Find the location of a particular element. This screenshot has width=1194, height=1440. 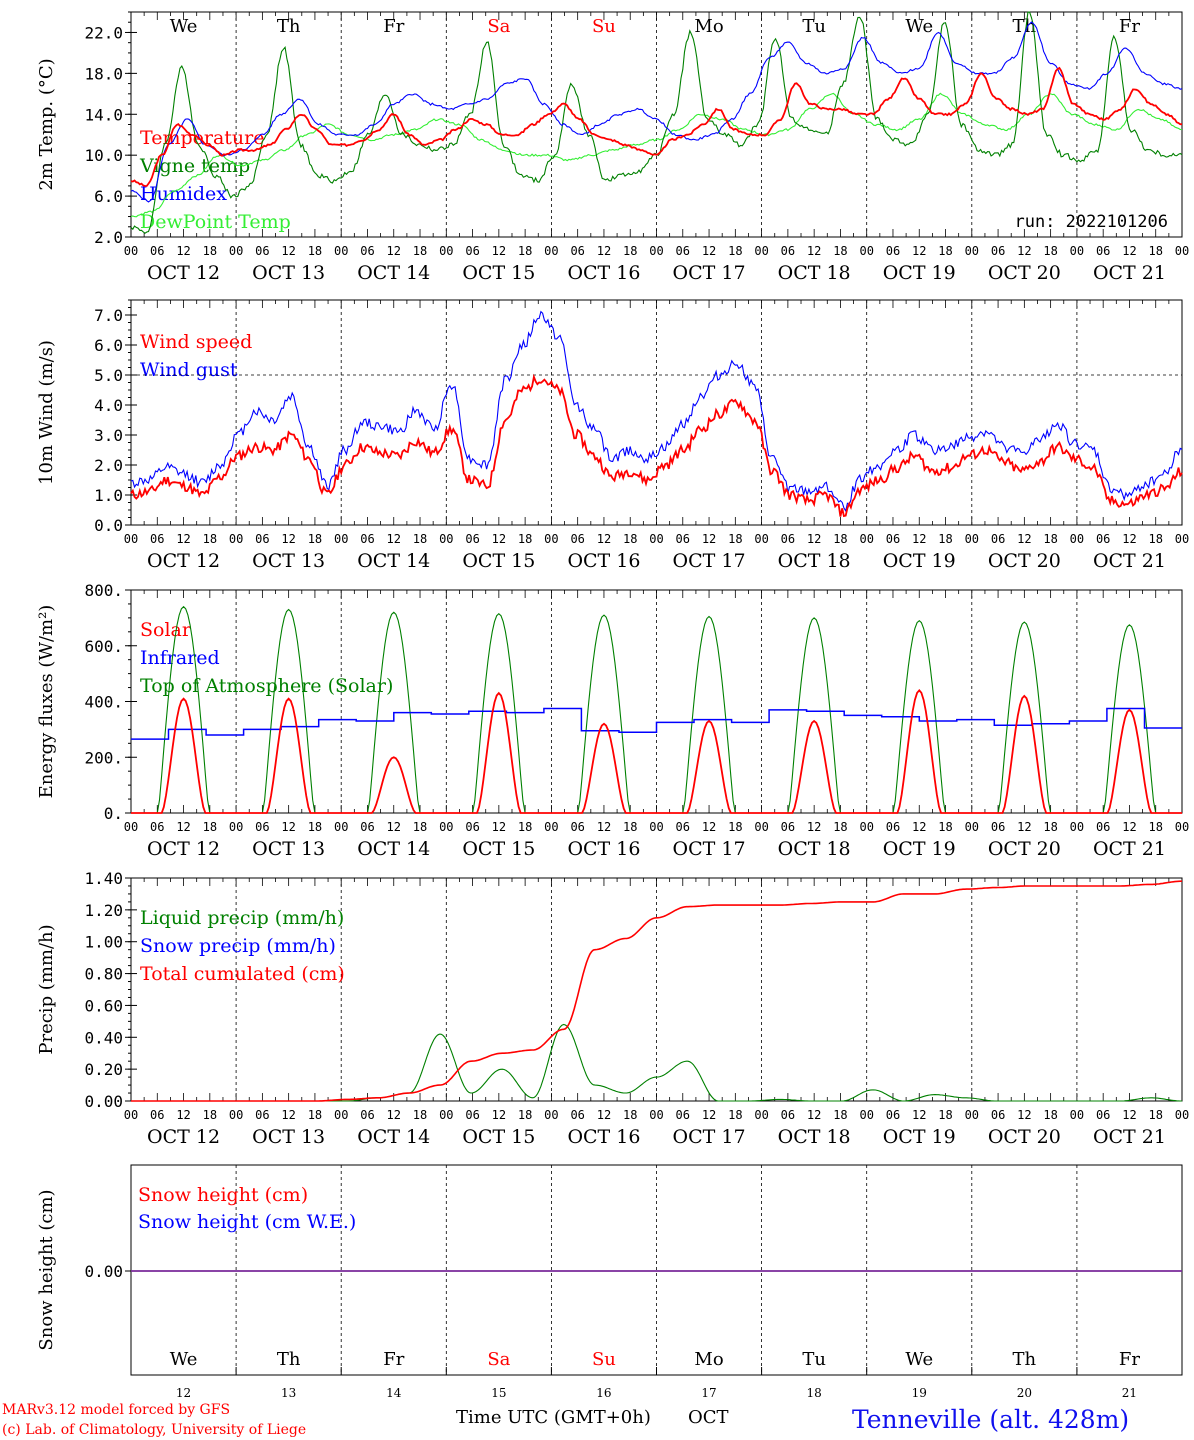

legend-entry: Vigne temp is located at coordinates (194, 166).